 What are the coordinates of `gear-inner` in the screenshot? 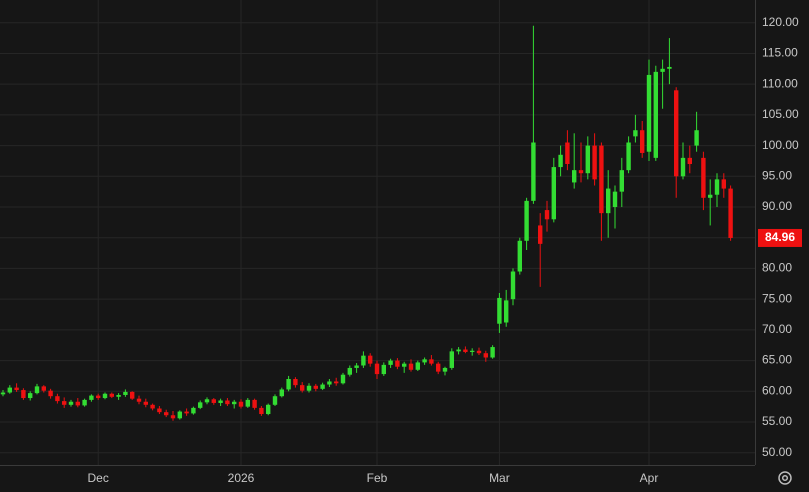 It's located at (785, 478).